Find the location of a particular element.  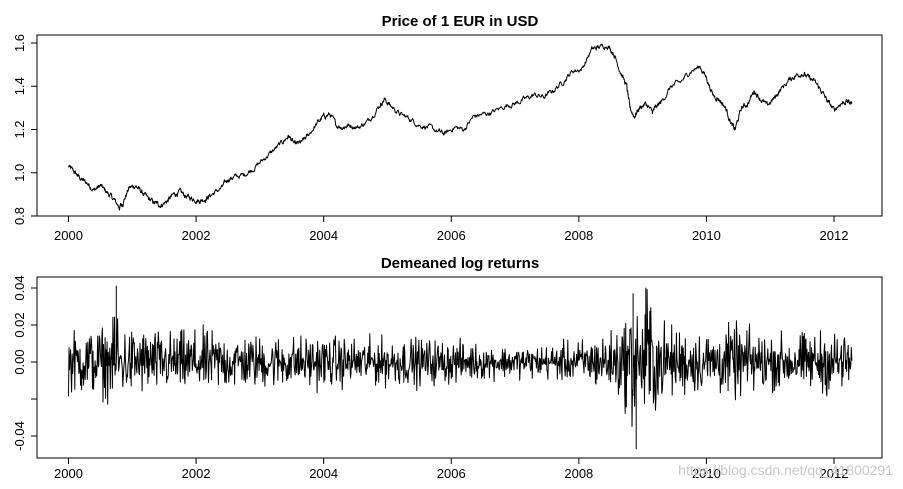

returns-chart-y-axis: -0.04 0.00 0.02 0.04 is located at coordinates (24, 363).